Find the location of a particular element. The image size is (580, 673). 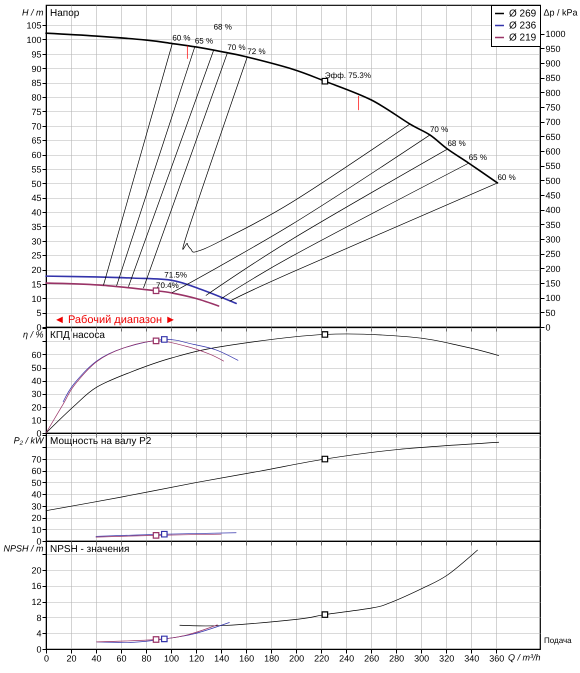

y2-tick-label: 400 is located at coordinates (553, 210).